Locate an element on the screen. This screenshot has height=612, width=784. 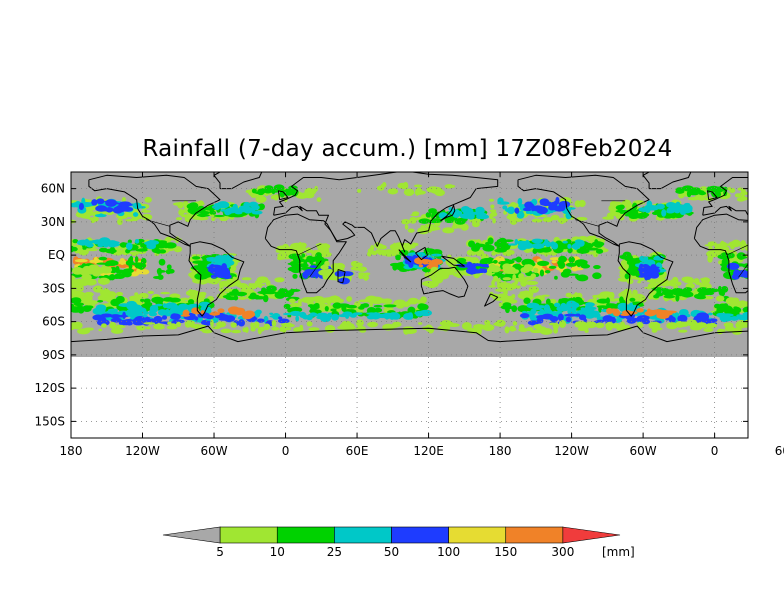
colorbar-tick-label: 150 is located at coordinates (505, 552).